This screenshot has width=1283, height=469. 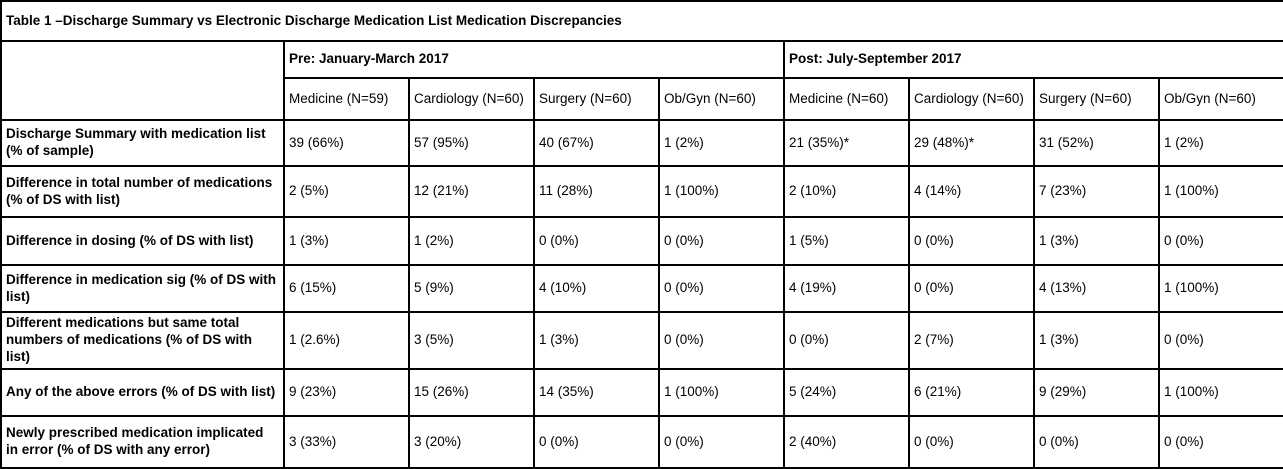 What do you see at coordinates (1096, 289) in the screenshot?
I see `value-cell: 4 (13%)` at bounding box center [1096, 289].